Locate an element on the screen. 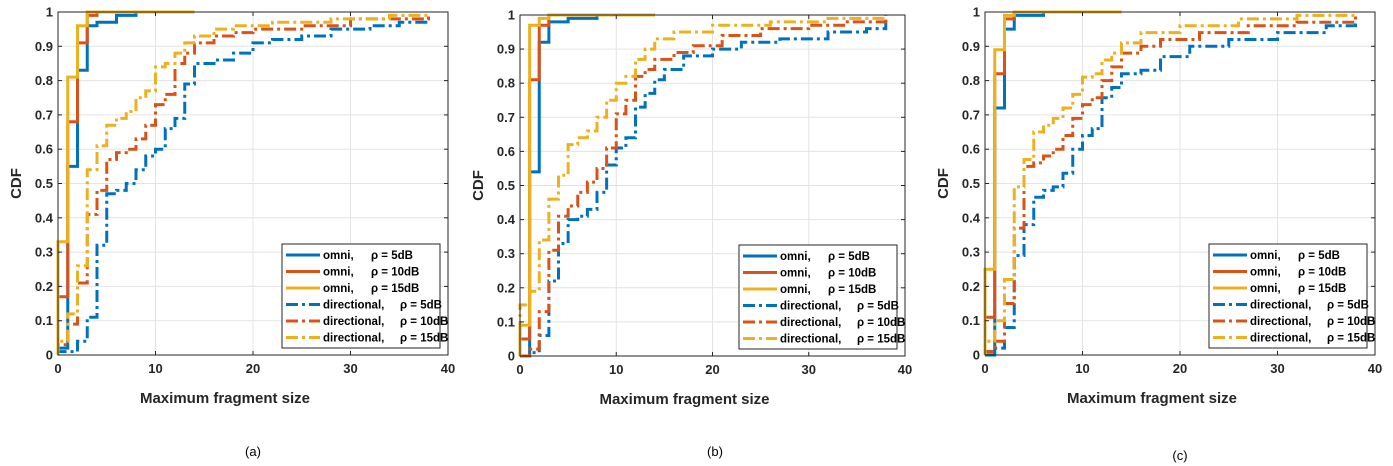 The height and width of the screenshot is (466, 1393). subfigure-caption: (b) is located at coordinates (715, 451).